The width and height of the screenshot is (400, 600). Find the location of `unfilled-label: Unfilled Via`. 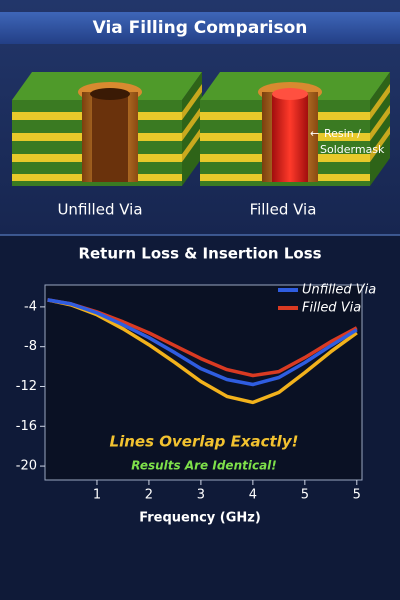

unfilled-label: Unfilled Via is located at coordinates (99, 210).